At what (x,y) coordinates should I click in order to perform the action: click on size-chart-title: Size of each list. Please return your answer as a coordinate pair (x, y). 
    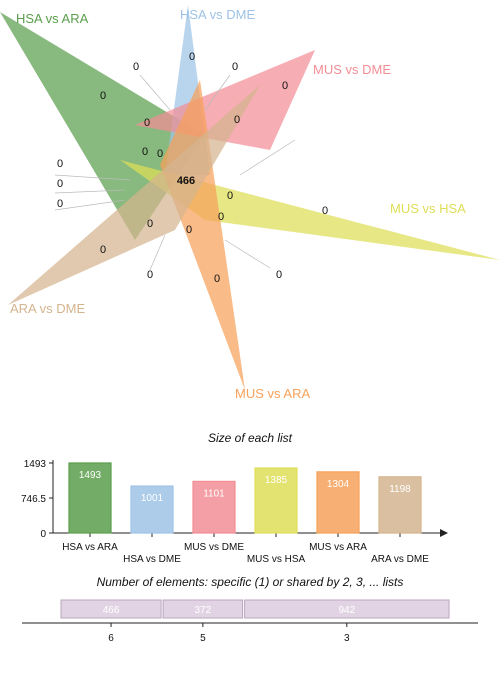
    Looking at the image, I should click on (250, 438).